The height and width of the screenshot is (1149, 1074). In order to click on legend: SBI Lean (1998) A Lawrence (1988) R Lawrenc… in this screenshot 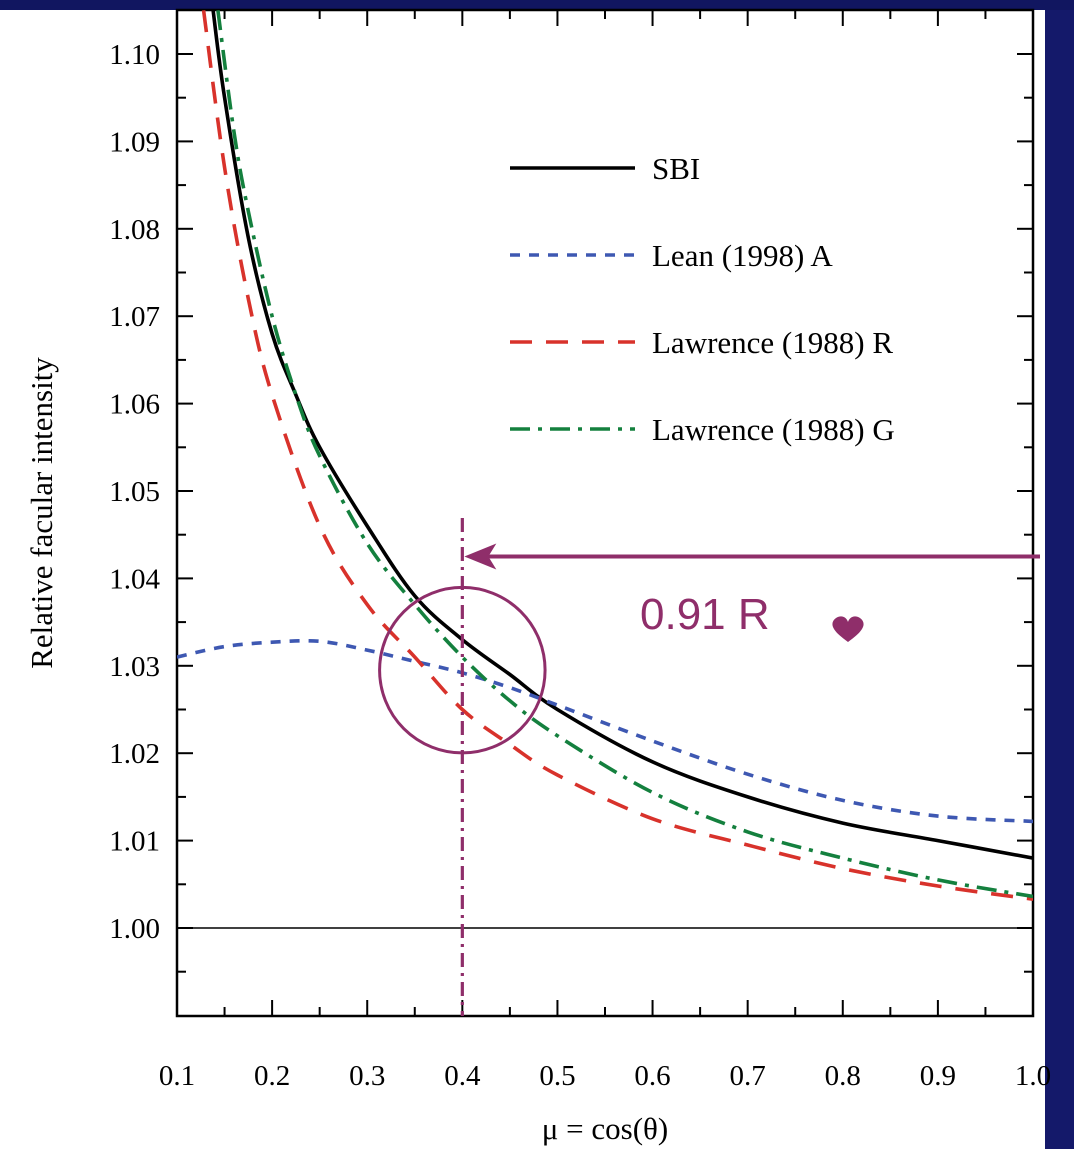, I will do `click(702, 299)`.